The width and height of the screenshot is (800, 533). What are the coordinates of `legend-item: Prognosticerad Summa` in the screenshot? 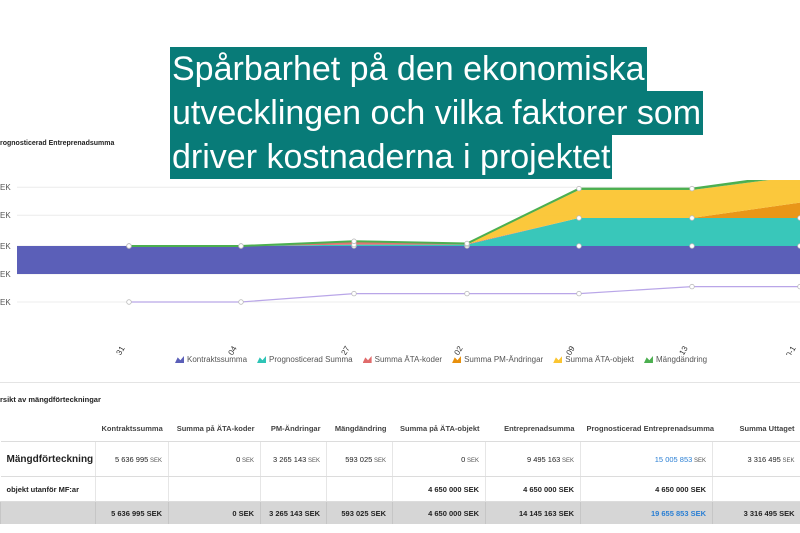 It's located at (305, 359).